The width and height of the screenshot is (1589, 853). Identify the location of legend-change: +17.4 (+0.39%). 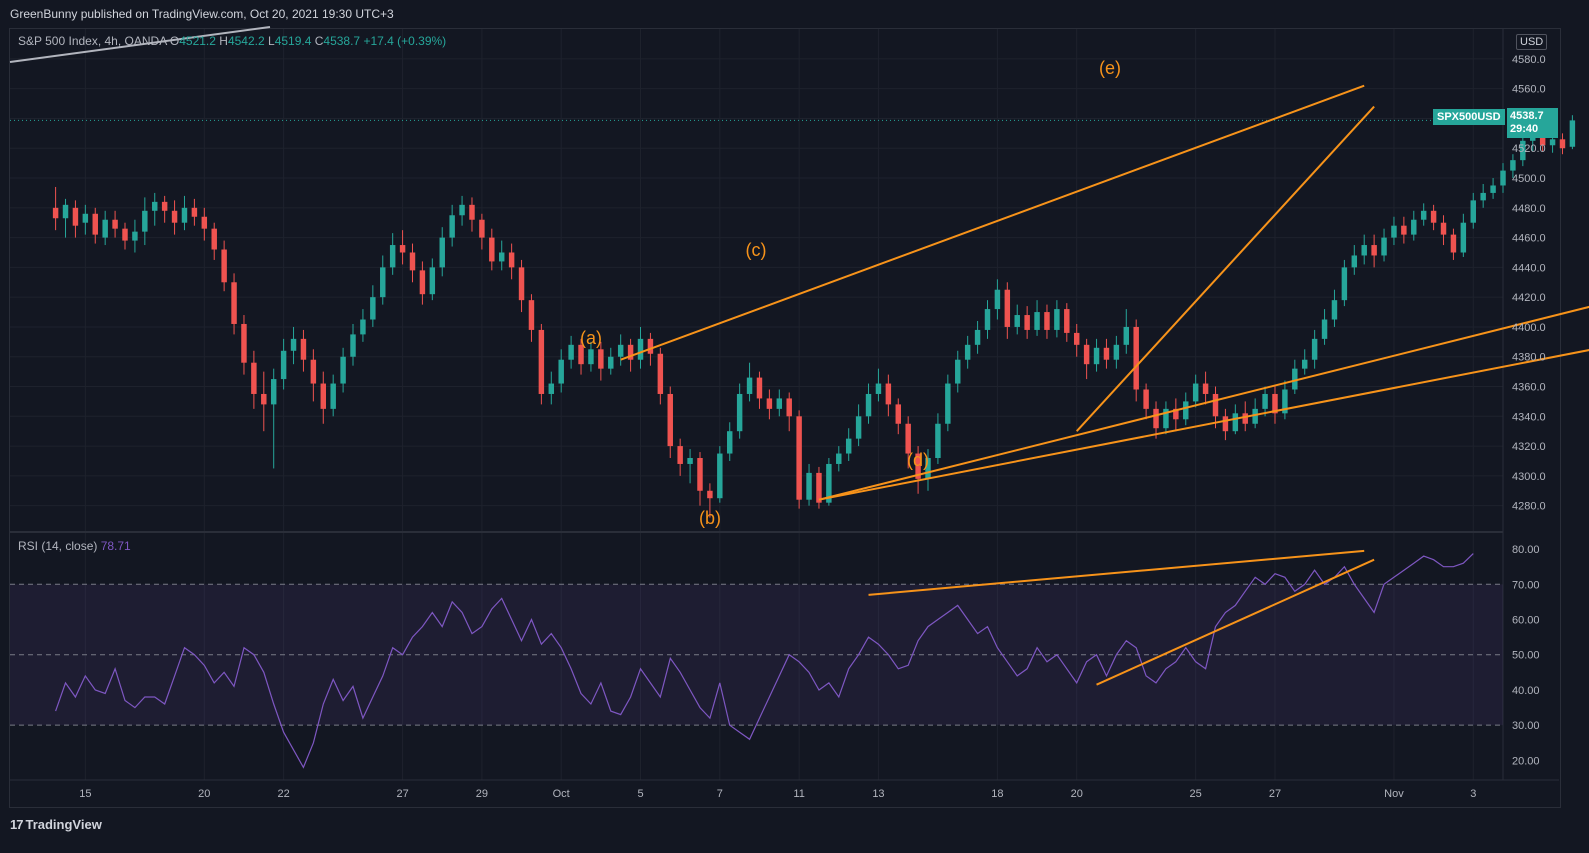
(405, 41).